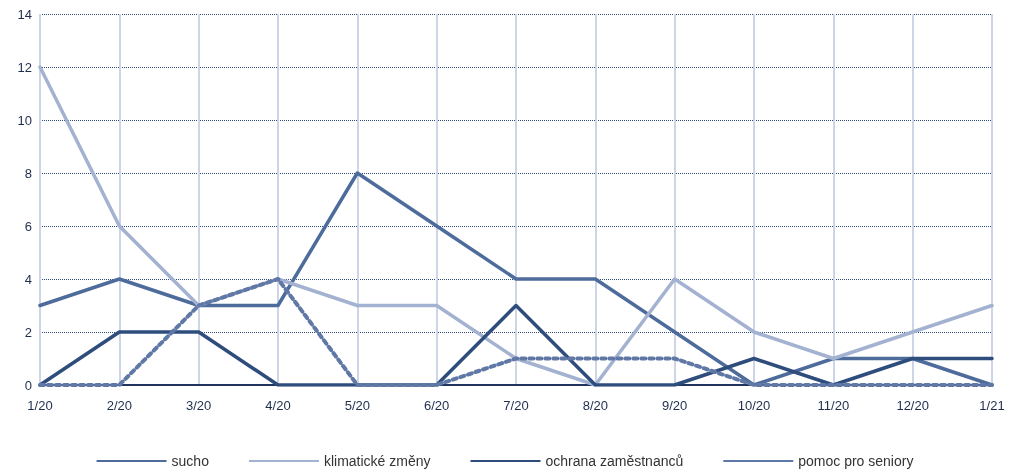  Describe the element at coordinates (24, 120) in the screenshot. I see `y-tick-label: 10` at that location.